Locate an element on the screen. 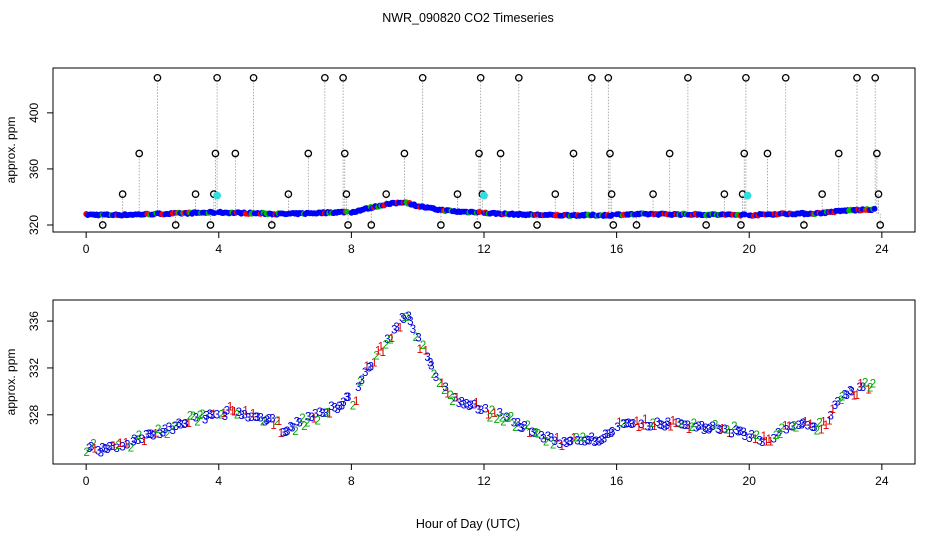 The image size is (936, 540). bottom-x-tick-label: 20 is located at coordinates (750, 481).